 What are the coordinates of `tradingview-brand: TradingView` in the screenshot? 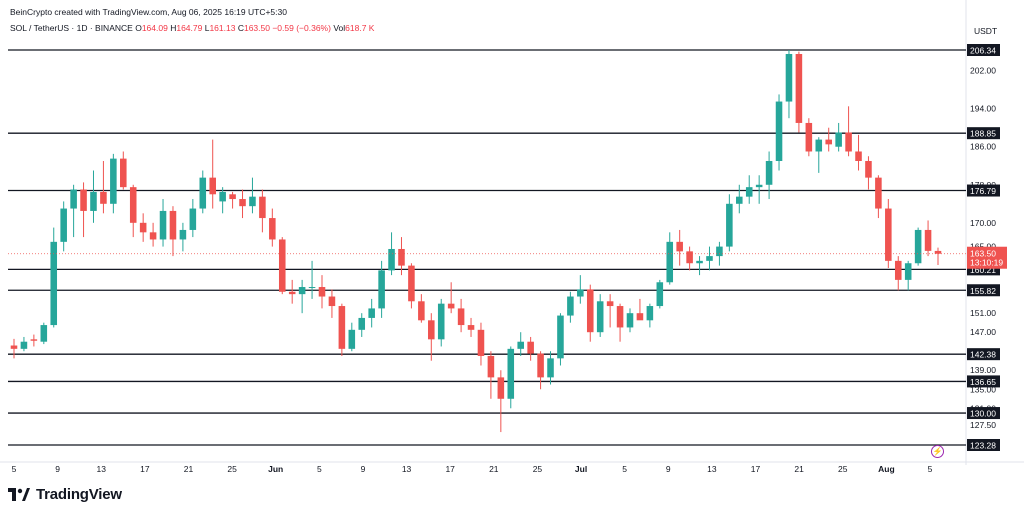 It's located at (79, 494).